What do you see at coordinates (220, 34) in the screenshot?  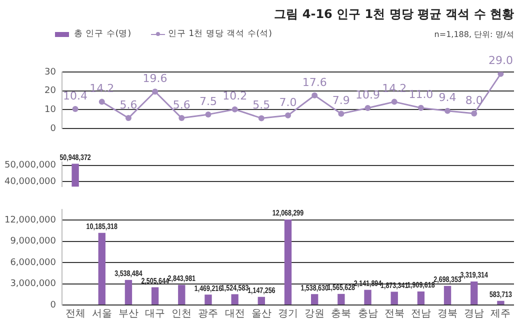 I see `legend-label: 인구 1천 명당 객석 수(석)` at bounding box center [220, 34].